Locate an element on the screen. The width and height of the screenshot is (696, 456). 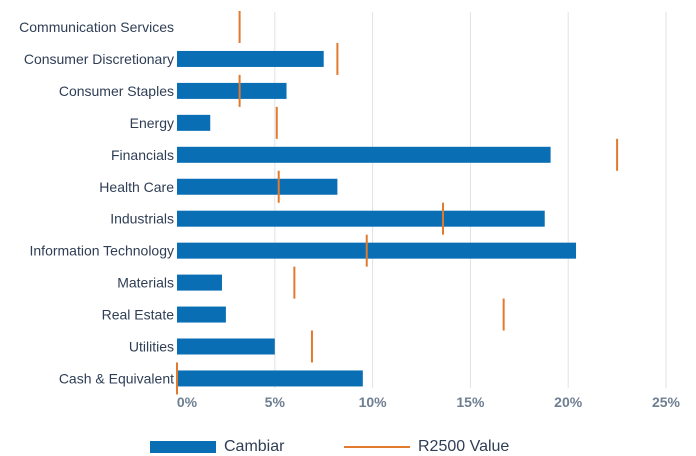
category-label: Financials is located at coordinates (142, 155).